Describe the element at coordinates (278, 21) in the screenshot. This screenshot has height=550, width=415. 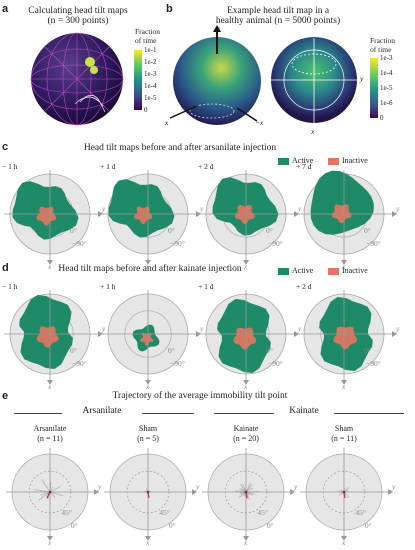
I see `panel-b-title-line2: healthy animal (n = 5000 points)` at that location.